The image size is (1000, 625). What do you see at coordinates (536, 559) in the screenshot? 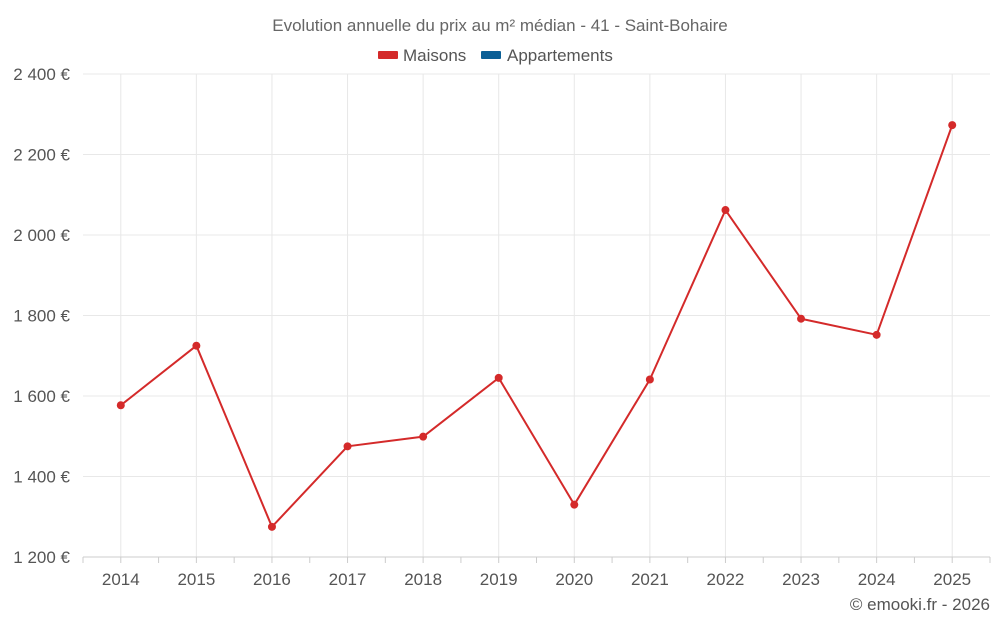
I see `axes` at bounding box center [536, 559].